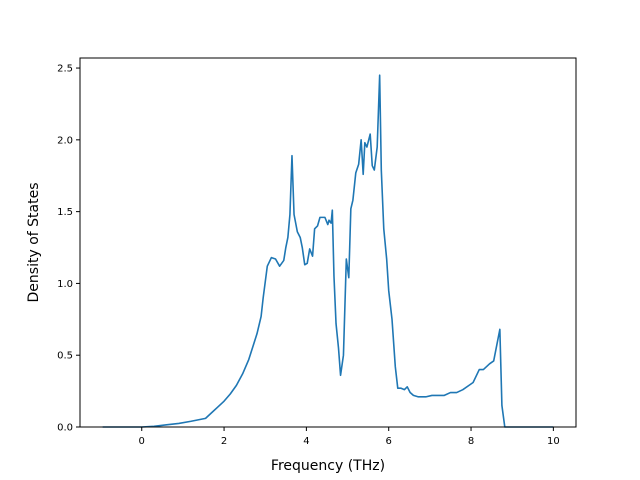 The height and width of the screenshot is (480, 640). I want to click on x-tick-label: 4, so click(306, 441).